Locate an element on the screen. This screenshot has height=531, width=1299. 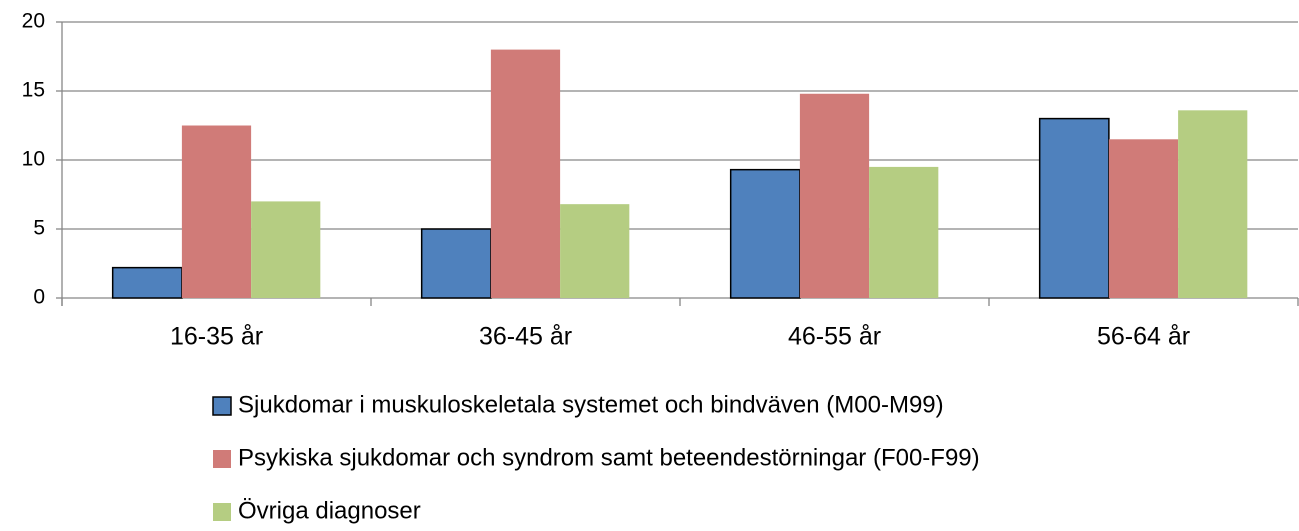
y-tick-label: 0 is located at coordinates (39, 297).